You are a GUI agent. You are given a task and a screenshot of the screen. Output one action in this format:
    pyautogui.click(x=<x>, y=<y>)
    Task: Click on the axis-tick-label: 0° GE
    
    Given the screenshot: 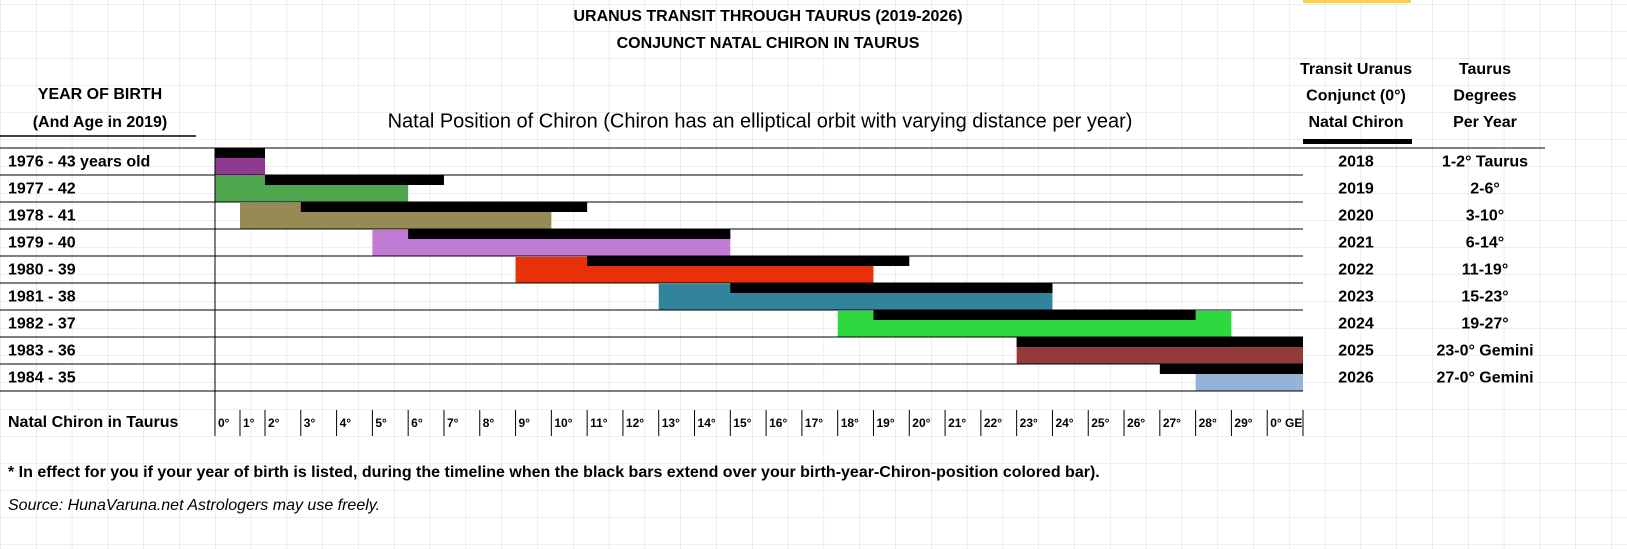 What is the action you would take?
    pyautogui.click(x=1286, y=423)
    